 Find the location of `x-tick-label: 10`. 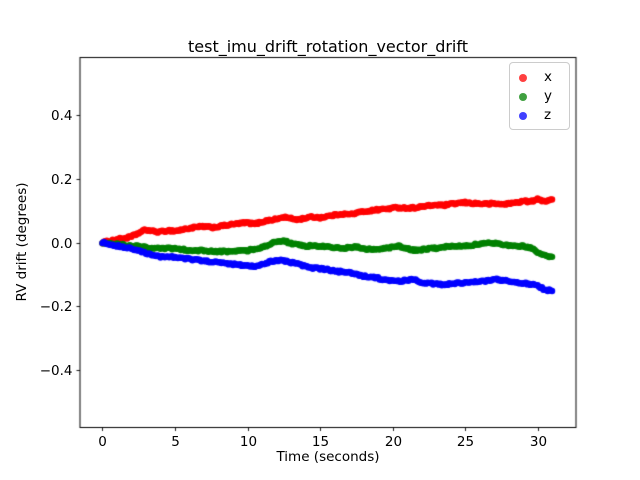

x-tick-label: 10 is located at coordinates (248, 442).